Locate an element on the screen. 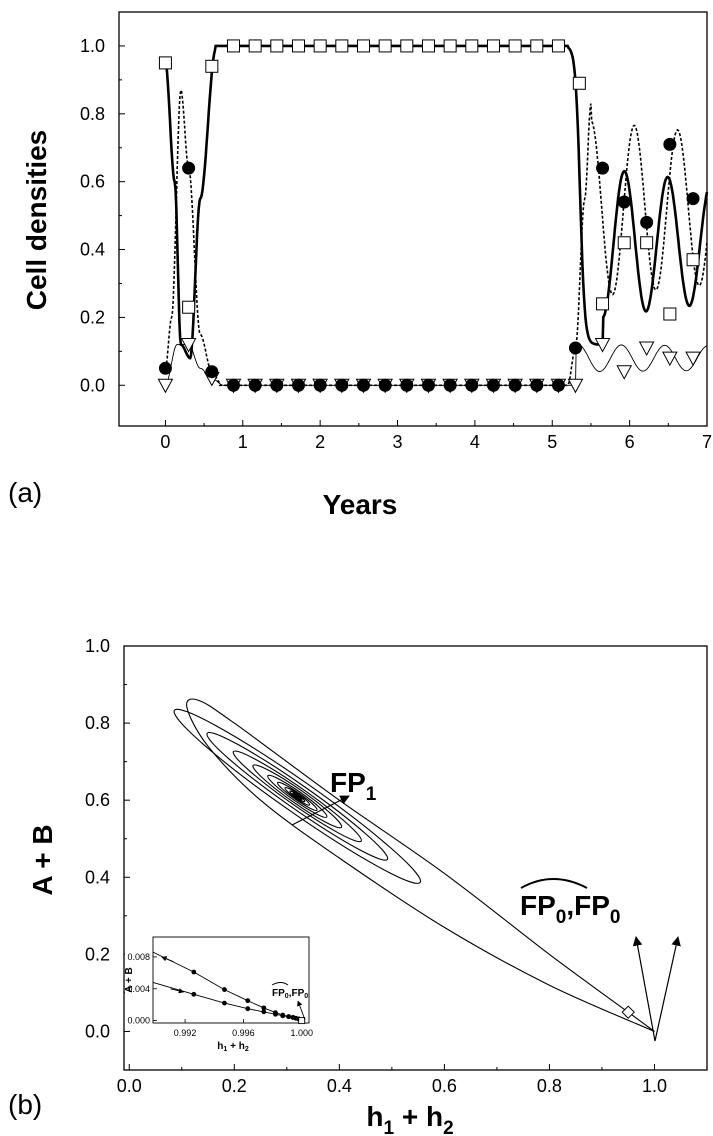  inset-frame is located at coordinates (231, 980).